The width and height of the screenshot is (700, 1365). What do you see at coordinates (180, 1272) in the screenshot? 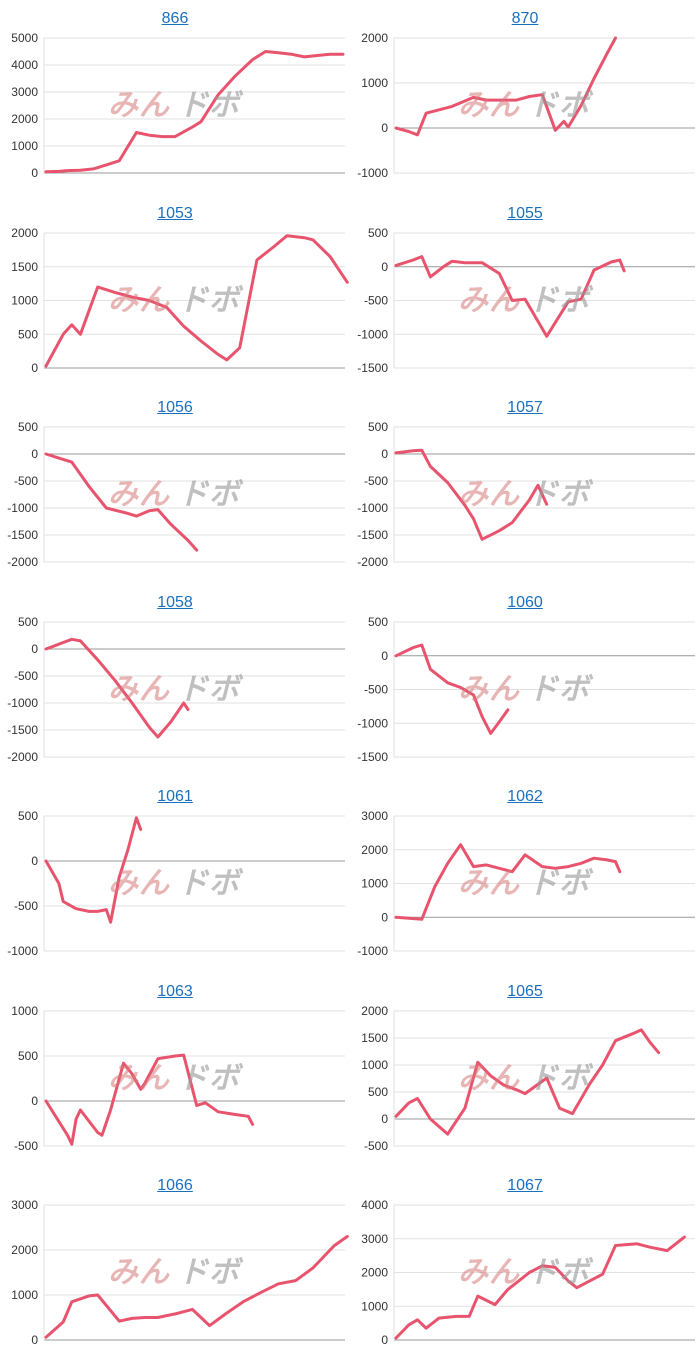
I see `line-chart: 0 1000 2000 3000` at bounding box center [180, 1272].